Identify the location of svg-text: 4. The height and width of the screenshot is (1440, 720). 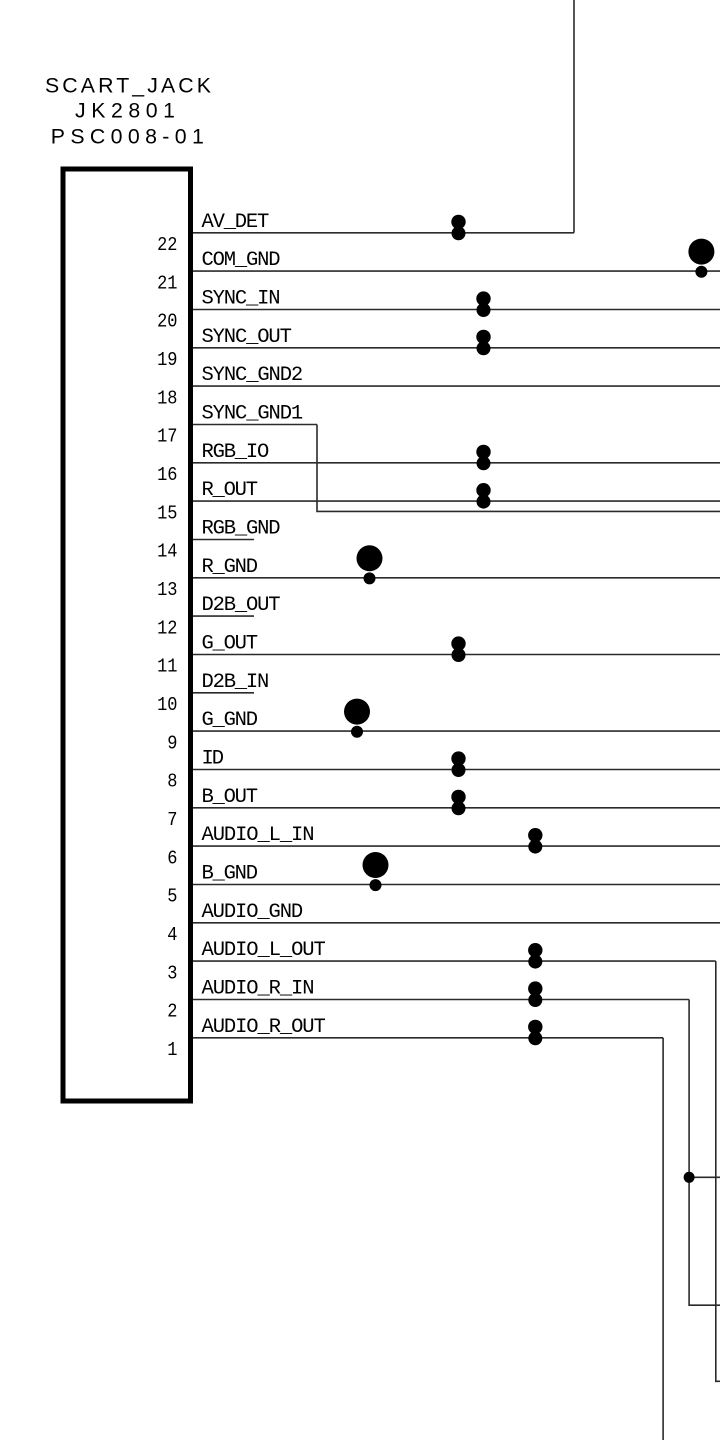
(172, 935).